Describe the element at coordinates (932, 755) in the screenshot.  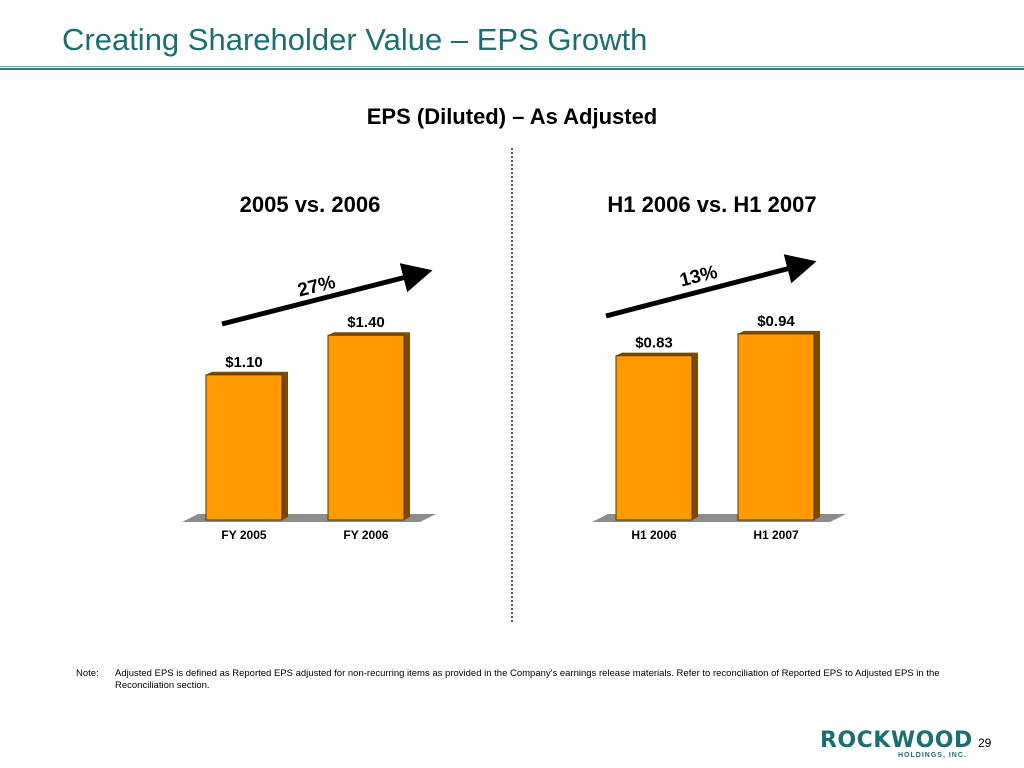
I see `logo-subtitle: HOLDINGS, INC.` at that location.